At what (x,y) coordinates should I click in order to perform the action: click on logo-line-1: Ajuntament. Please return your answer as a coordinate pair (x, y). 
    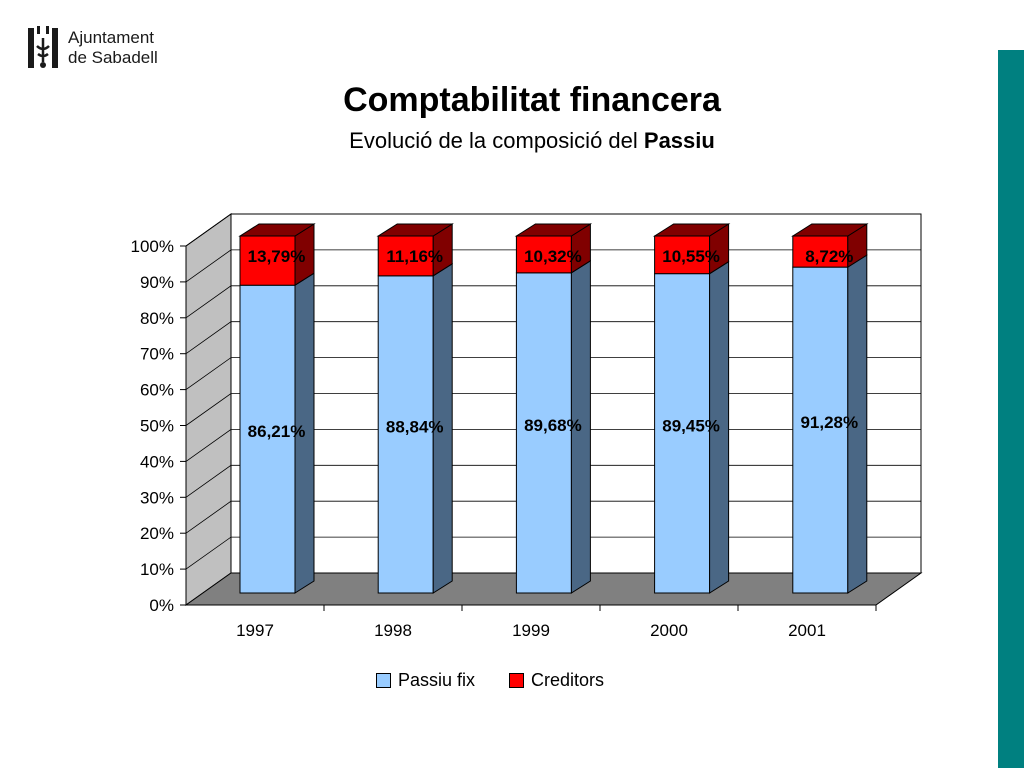
    Looking at the image, I should click on (111, 37).